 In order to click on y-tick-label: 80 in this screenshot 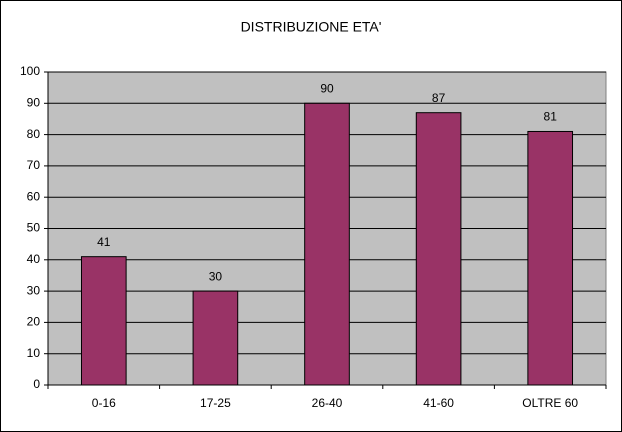, I will do `click(34, 134)`.